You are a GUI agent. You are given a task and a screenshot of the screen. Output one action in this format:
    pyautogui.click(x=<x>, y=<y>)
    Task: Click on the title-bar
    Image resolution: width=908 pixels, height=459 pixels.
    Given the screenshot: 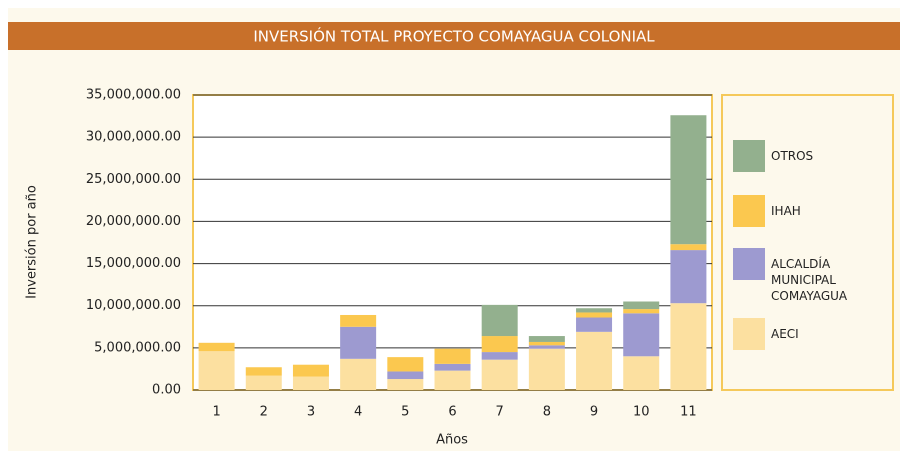 What is the action you would take?
    pyautogui.click(x=454, y=36)
    